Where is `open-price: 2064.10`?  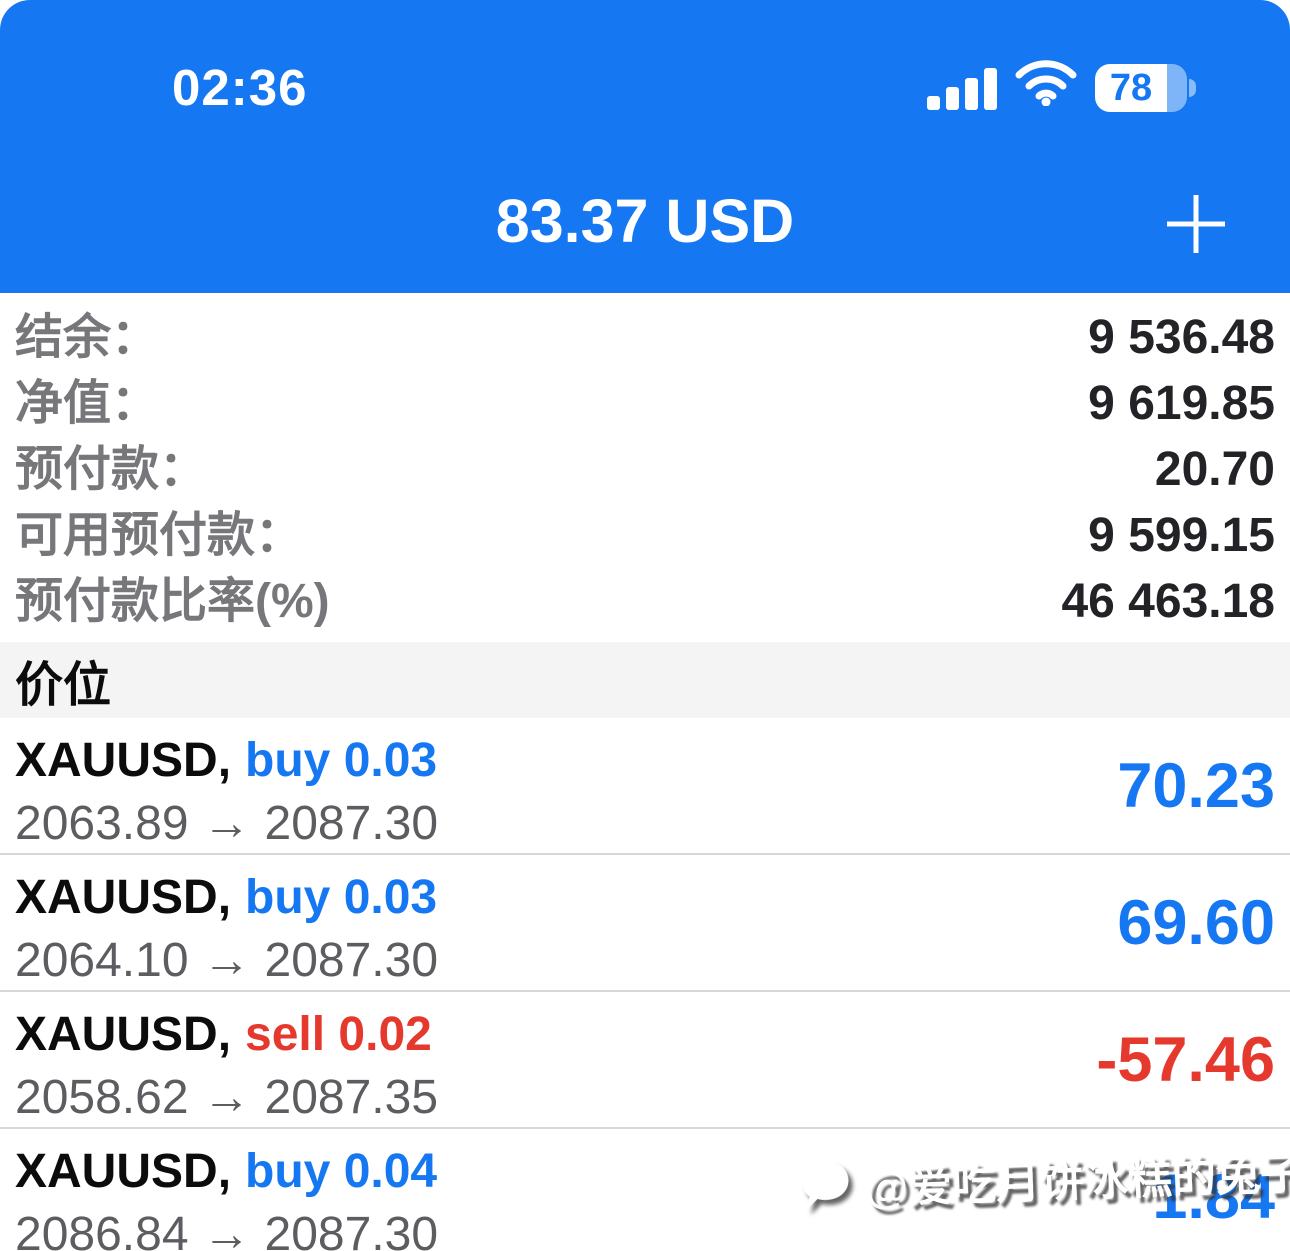
open-price: 2064.10 is located at coordinates (102, 960).